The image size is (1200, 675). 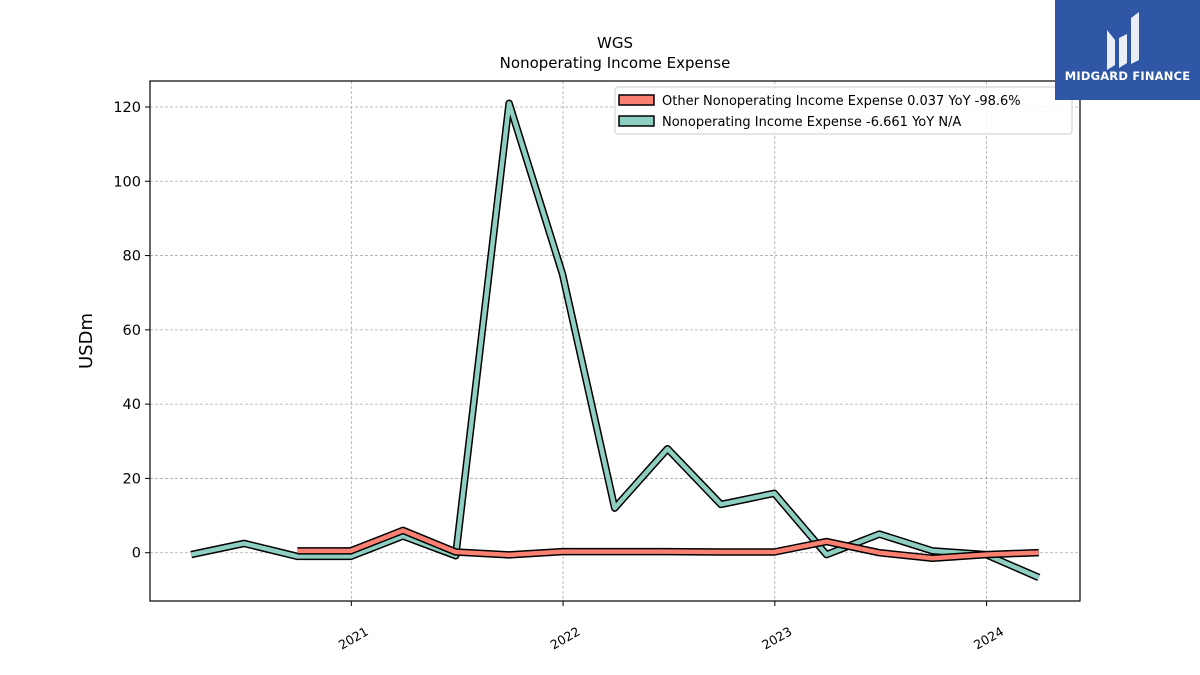 I want to click on brand-logo: MIDGARD FINANCE, so click(x=1127, y=50).